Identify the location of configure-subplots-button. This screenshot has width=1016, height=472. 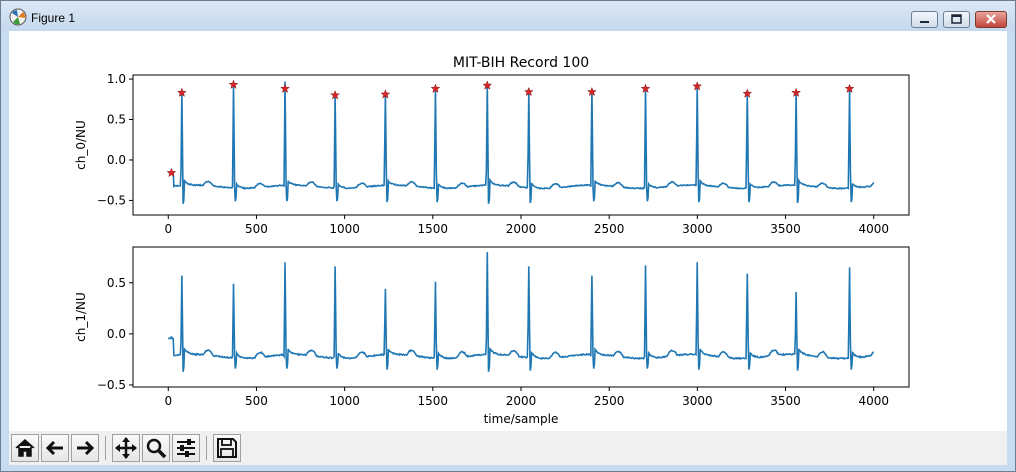
(186, 448).